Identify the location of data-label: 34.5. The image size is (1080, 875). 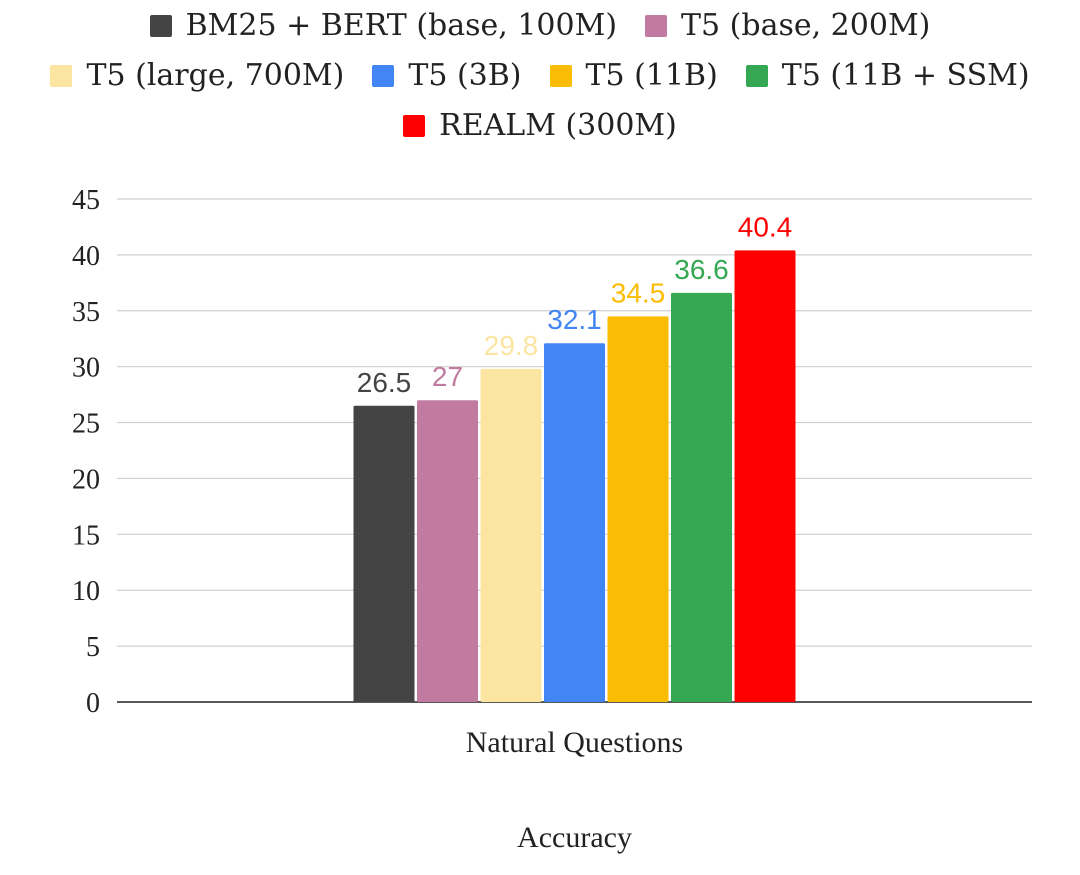
(638, 292).